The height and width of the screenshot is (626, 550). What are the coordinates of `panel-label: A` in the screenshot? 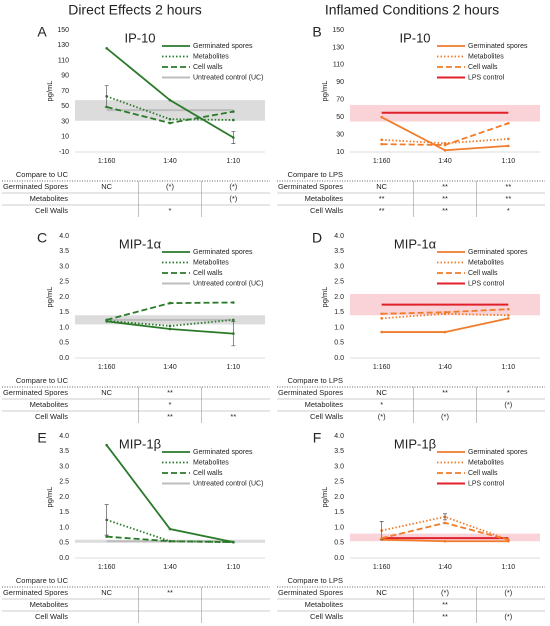 It's located at (42, 32).